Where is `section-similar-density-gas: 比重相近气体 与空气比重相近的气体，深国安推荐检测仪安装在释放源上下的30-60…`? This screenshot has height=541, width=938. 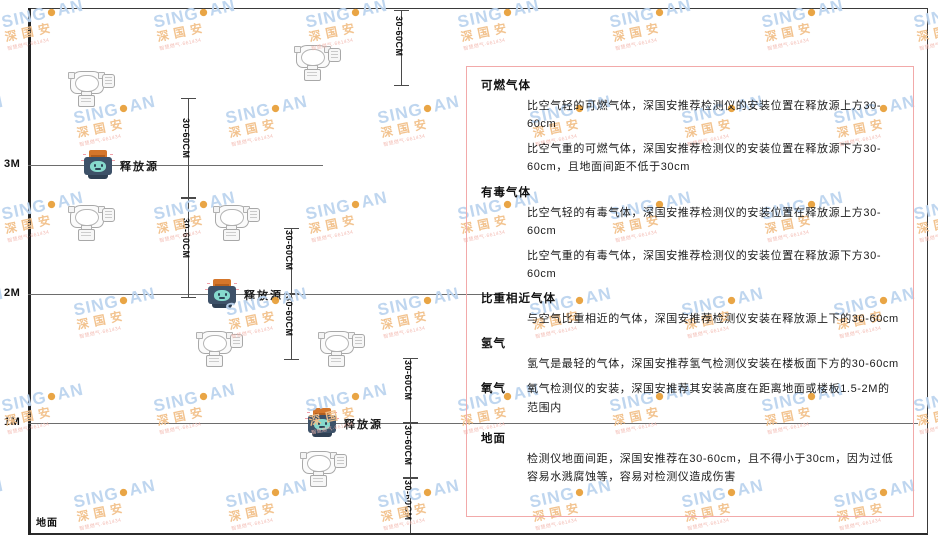
section-similar-density-gas: 比重相近气体 与空气比重相近的气体，深国安推荐检测仪安装在释放源上下的30-60… is located at coordinates (690, 309).